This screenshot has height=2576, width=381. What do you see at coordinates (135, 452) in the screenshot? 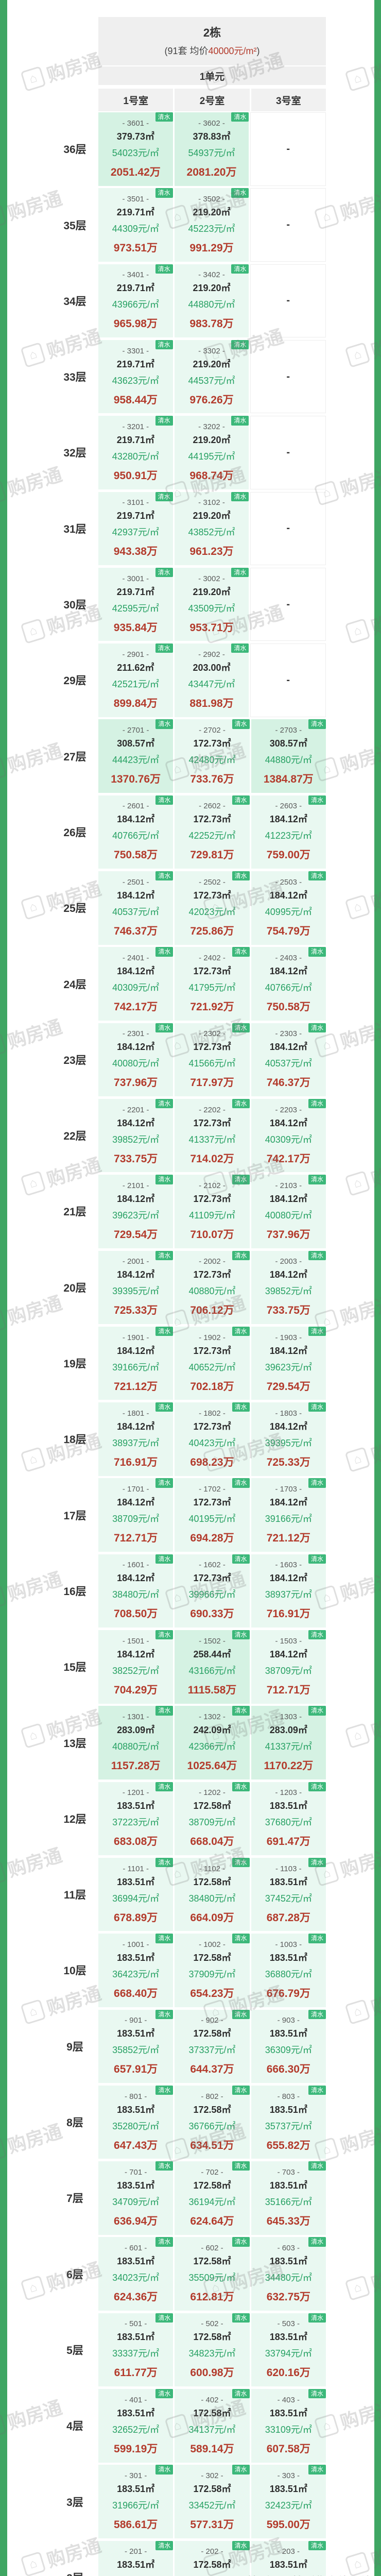
I see `unit-cell: 清水 - 3201 - 219.71㎡ 43280元/㎡ 950.91万` at bounding box center [135, 452].